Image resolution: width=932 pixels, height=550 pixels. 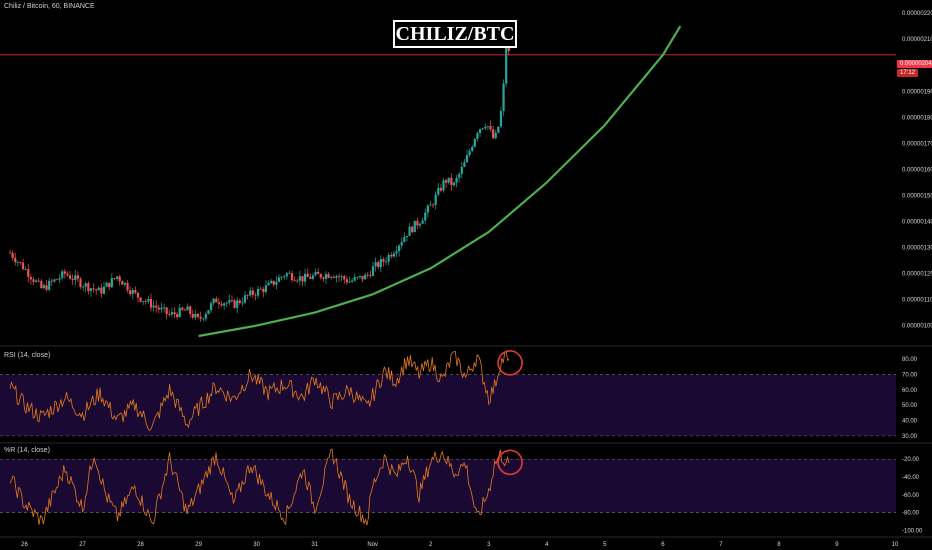 I want to click on rsi-tick-label: 70.00, so click(x=910, y=376).